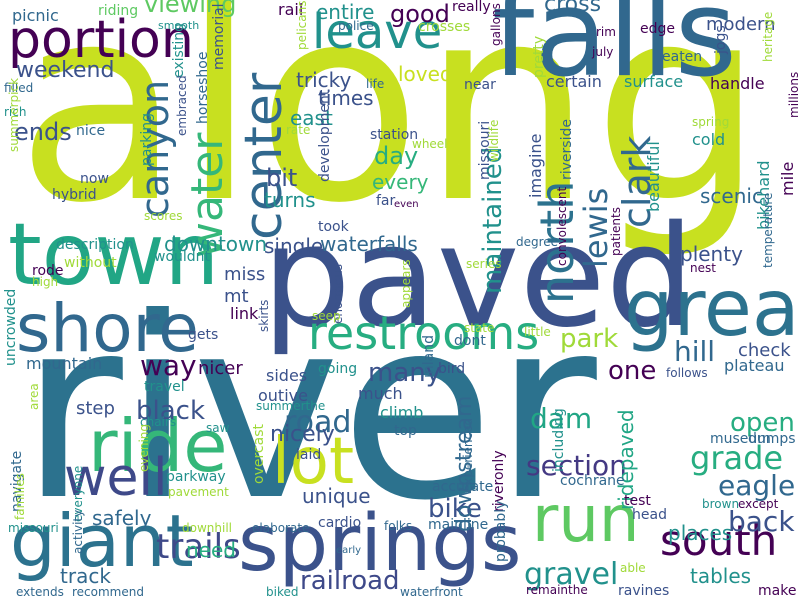  What do you see at coordinates (144, 447) in the screenshot?
I see `word-evening: evening` at bounding box center [144, 447].